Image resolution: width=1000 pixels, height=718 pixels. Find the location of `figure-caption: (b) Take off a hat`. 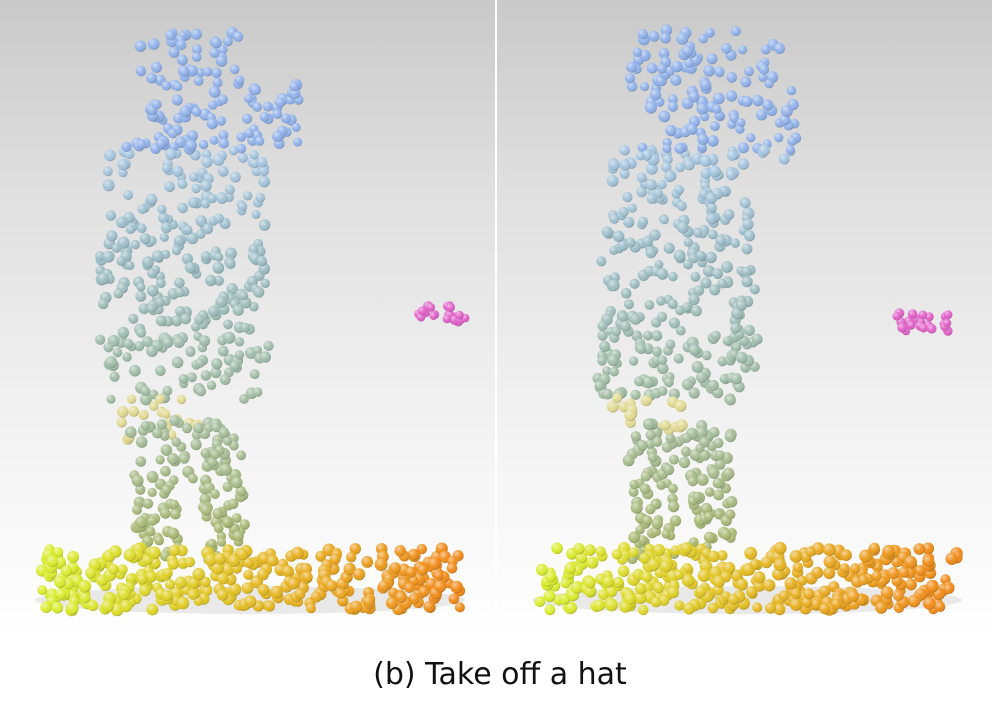

figure-caption: (b) Take off a hat is located at coordinates (500, 674).